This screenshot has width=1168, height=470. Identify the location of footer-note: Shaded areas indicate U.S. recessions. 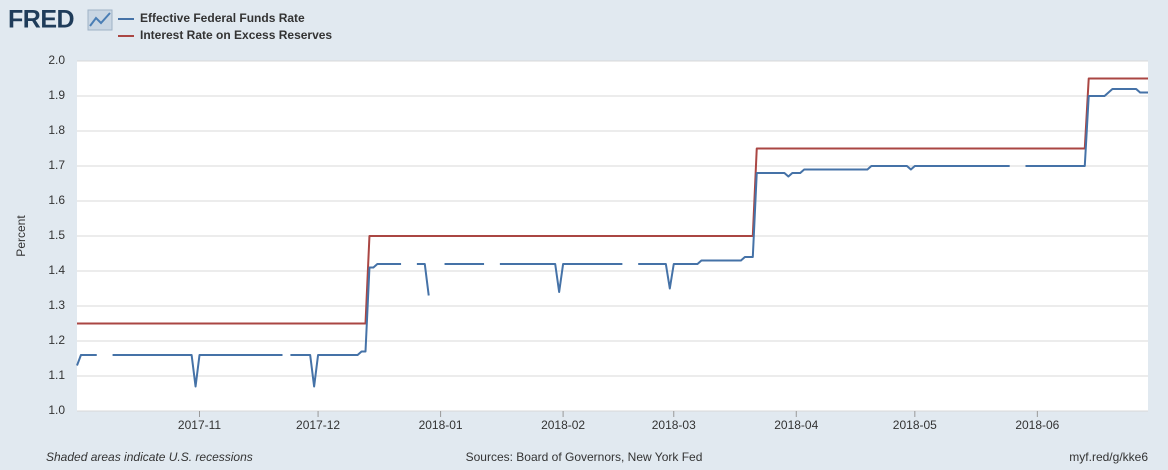
(149, 457).